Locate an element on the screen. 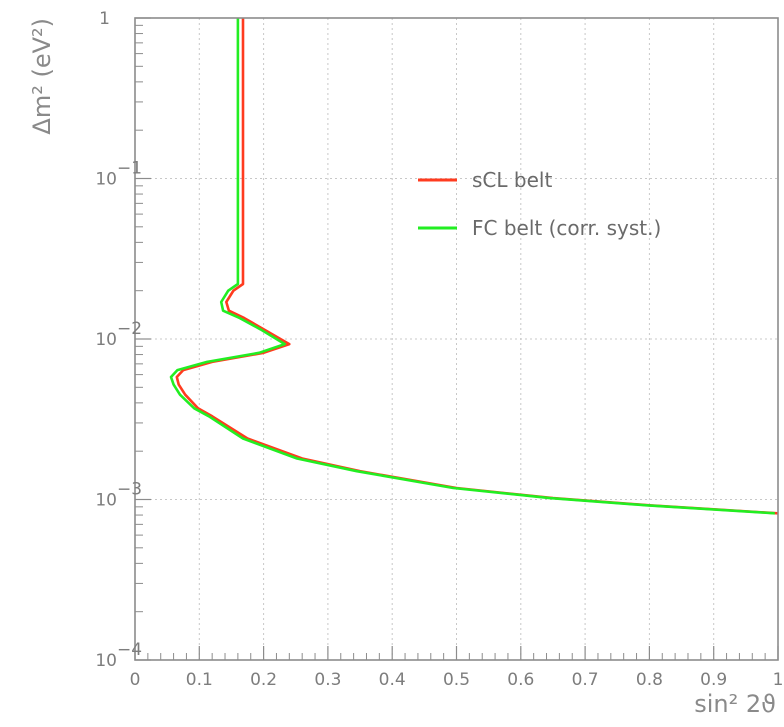 The height and width of the screenshot is (727, 784). legend: sCL belt FC belt (corr. syst.) is located at coordinates (539, 204).